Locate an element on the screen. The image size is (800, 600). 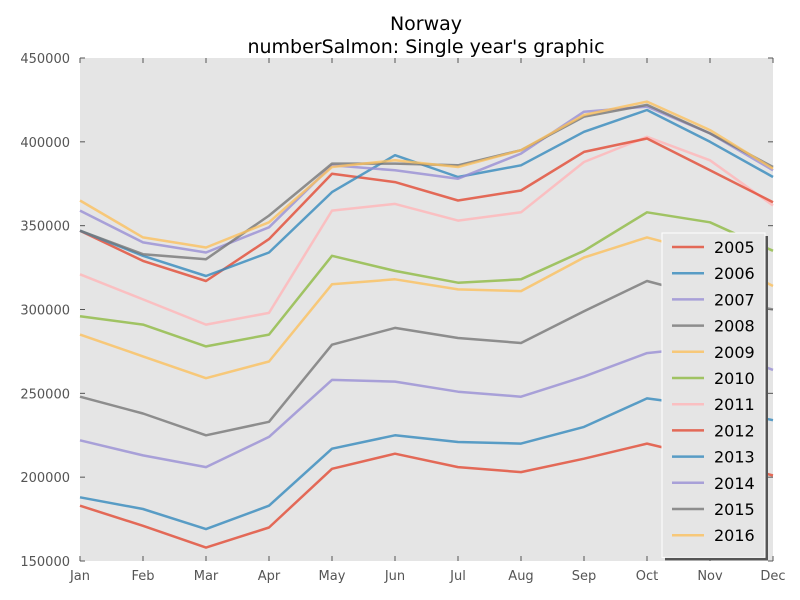
x-tick-label: Oct is located at coordinates (647, 576).